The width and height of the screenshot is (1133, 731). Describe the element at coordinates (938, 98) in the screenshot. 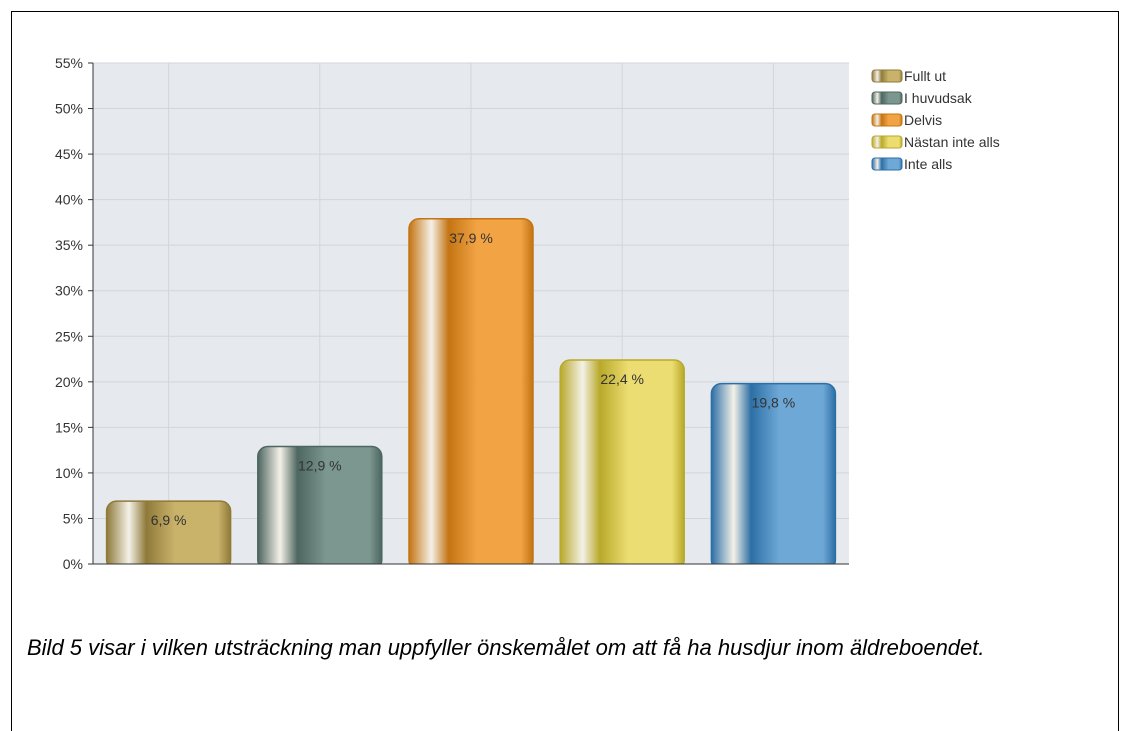

I see `legend-label: I huvudsak` at that location.